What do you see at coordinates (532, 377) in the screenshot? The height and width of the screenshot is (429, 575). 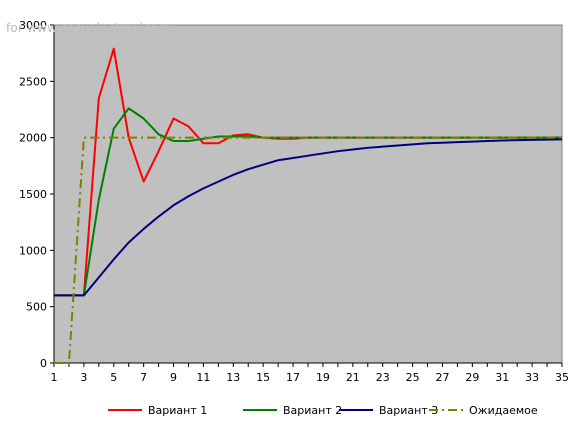 I see `x-tick-label: 33` at bounding box center [532, 377].